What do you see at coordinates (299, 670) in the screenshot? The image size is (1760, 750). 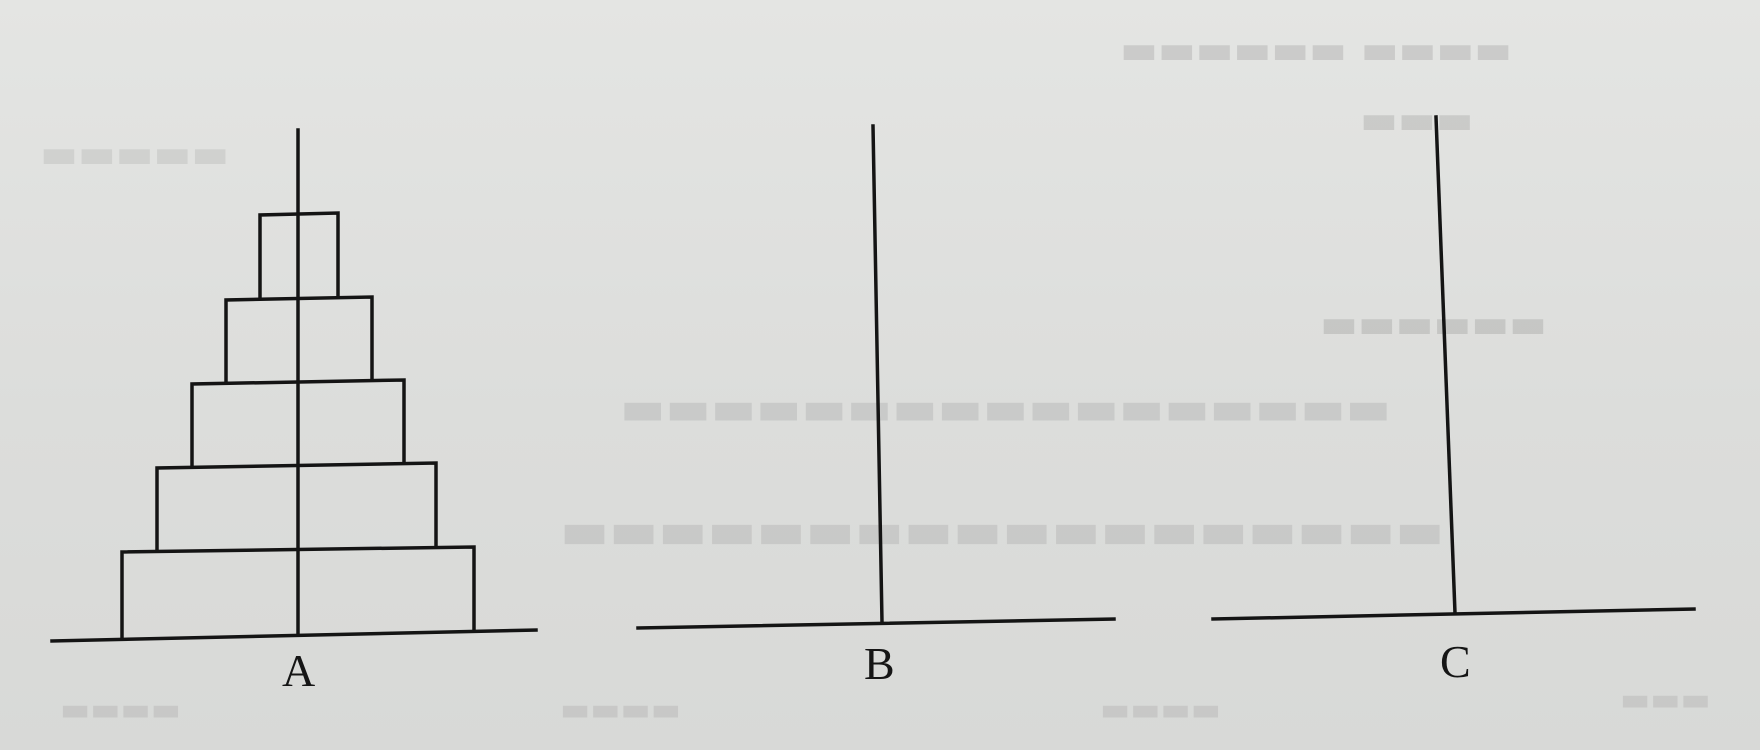 I see `peg-label-a: A` at bounding box center [299, 670].